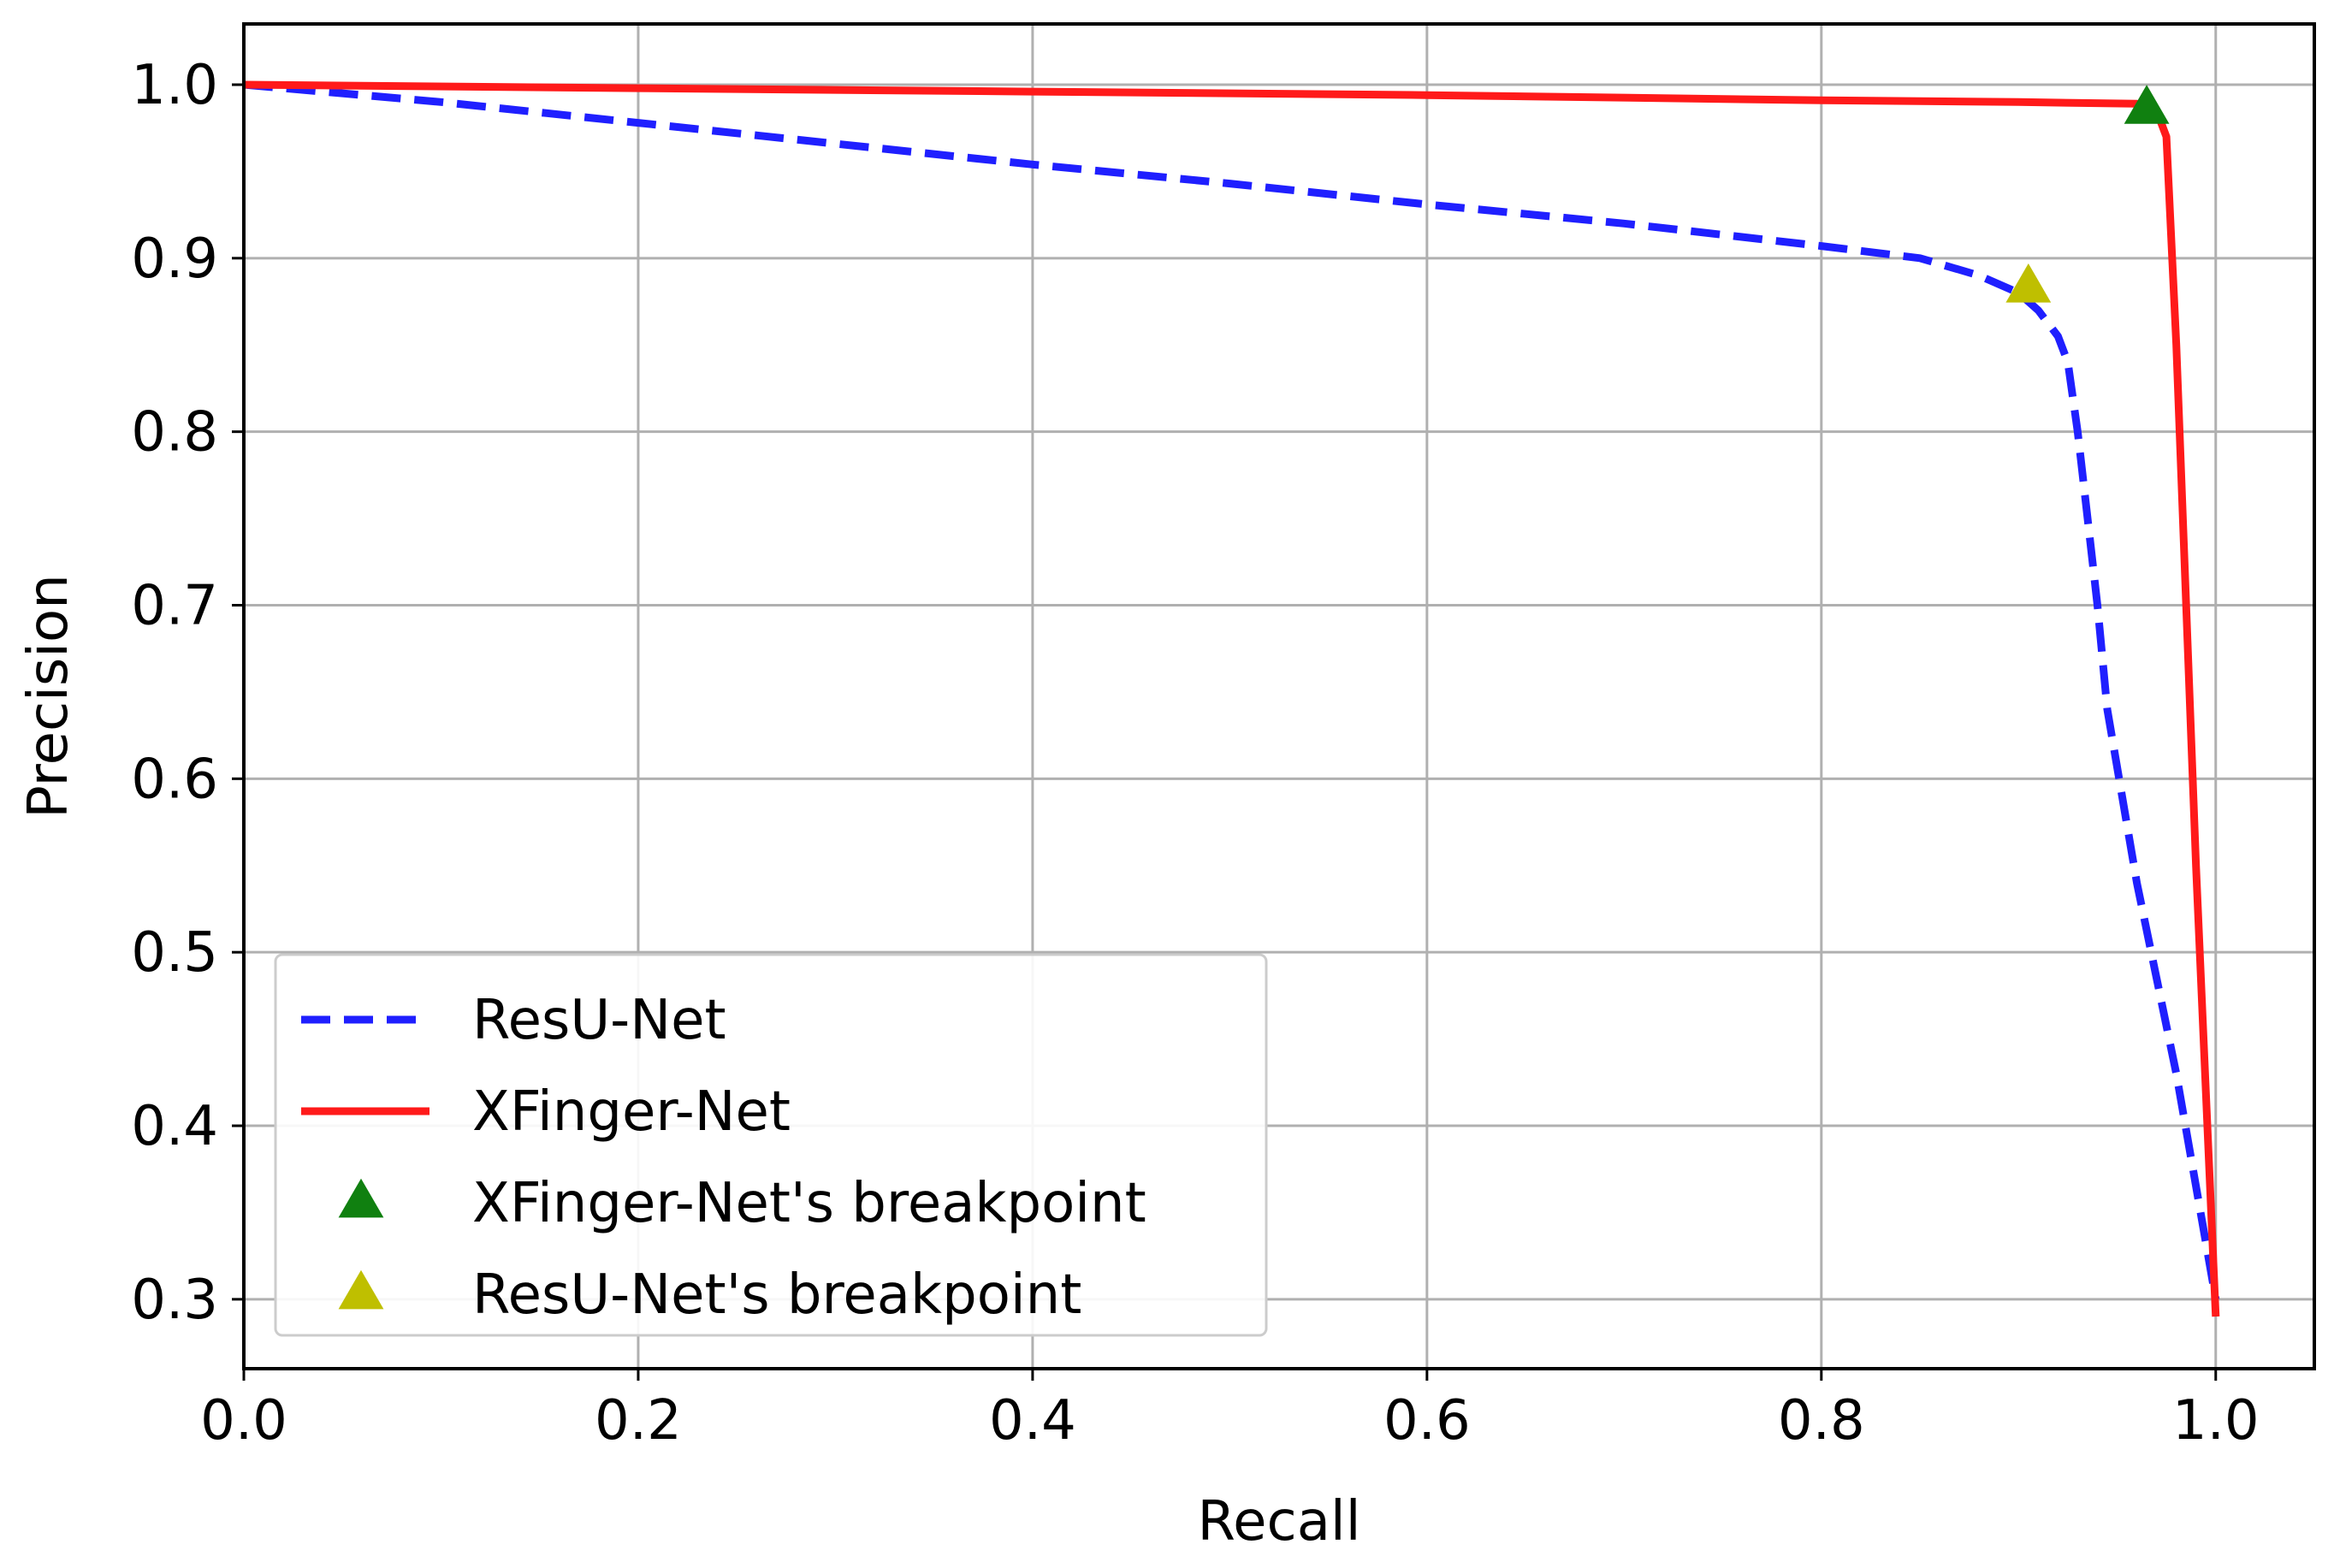 The image size is (2334, 1568). Describe the element at coordinates (175, 85) in the screenshot. I see `y-tick-label: 1.0` at that location.